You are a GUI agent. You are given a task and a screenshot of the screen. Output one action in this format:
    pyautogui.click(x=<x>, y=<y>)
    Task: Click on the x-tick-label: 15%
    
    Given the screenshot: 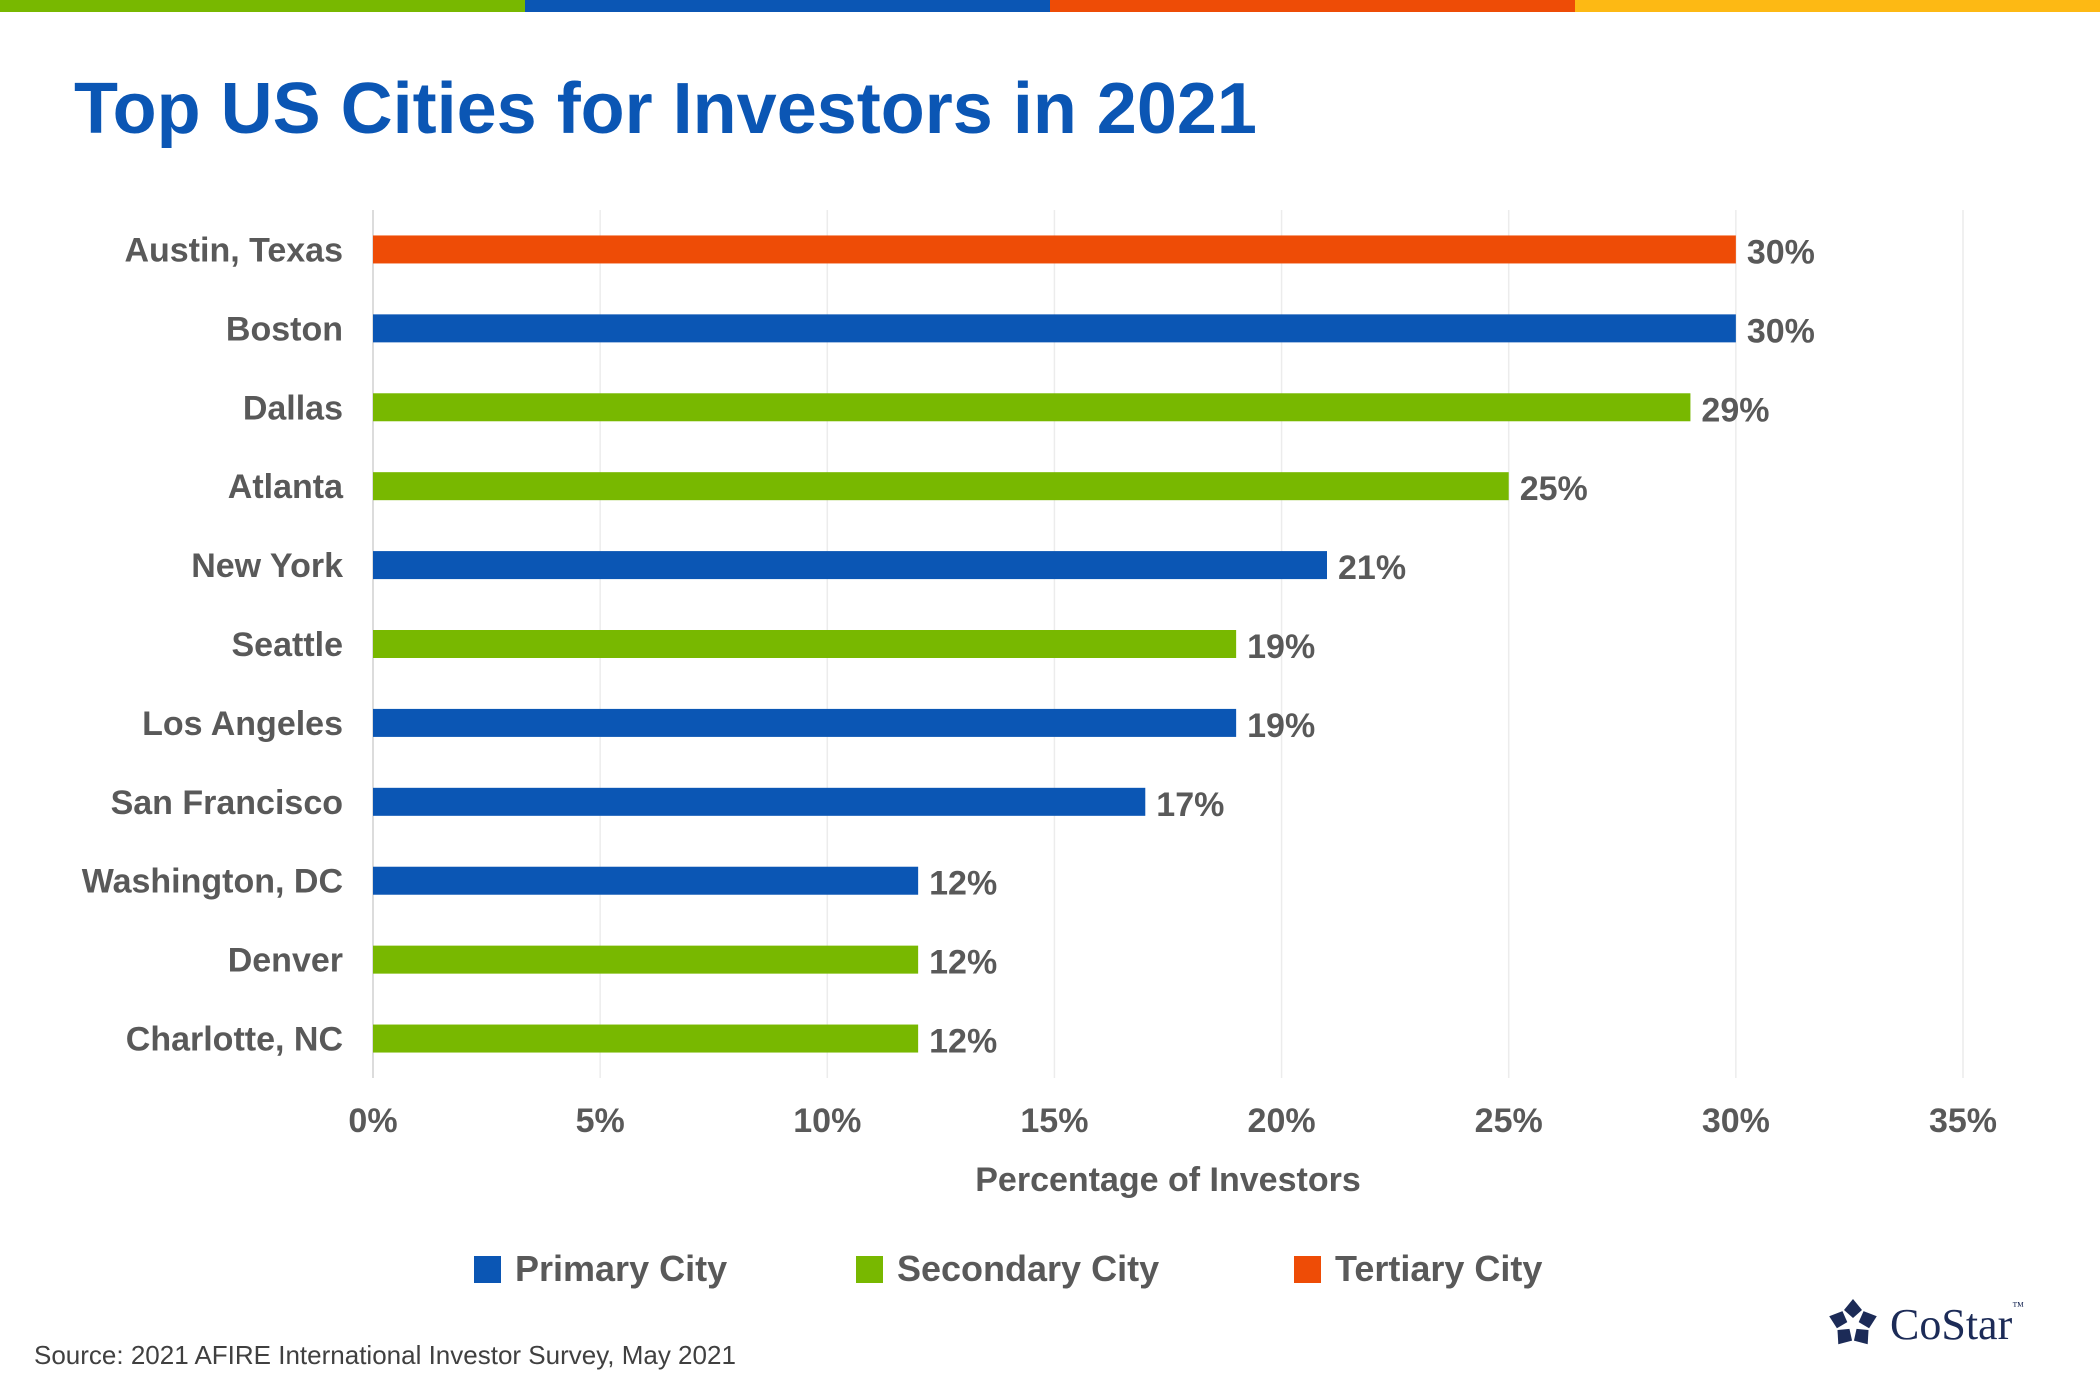 What is the action you would take?
    pyautogui.click(x=1054, y=1121)
    